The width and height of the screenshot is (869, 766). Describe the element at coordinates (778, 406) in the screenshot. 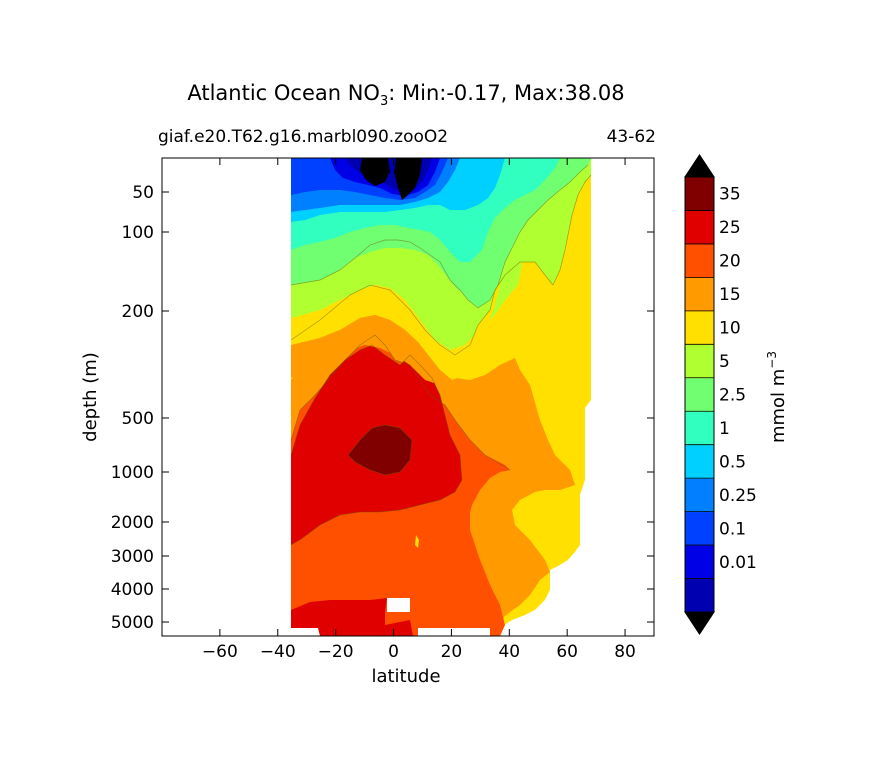

I see `colorbar-label-main: mmol m` at that location.